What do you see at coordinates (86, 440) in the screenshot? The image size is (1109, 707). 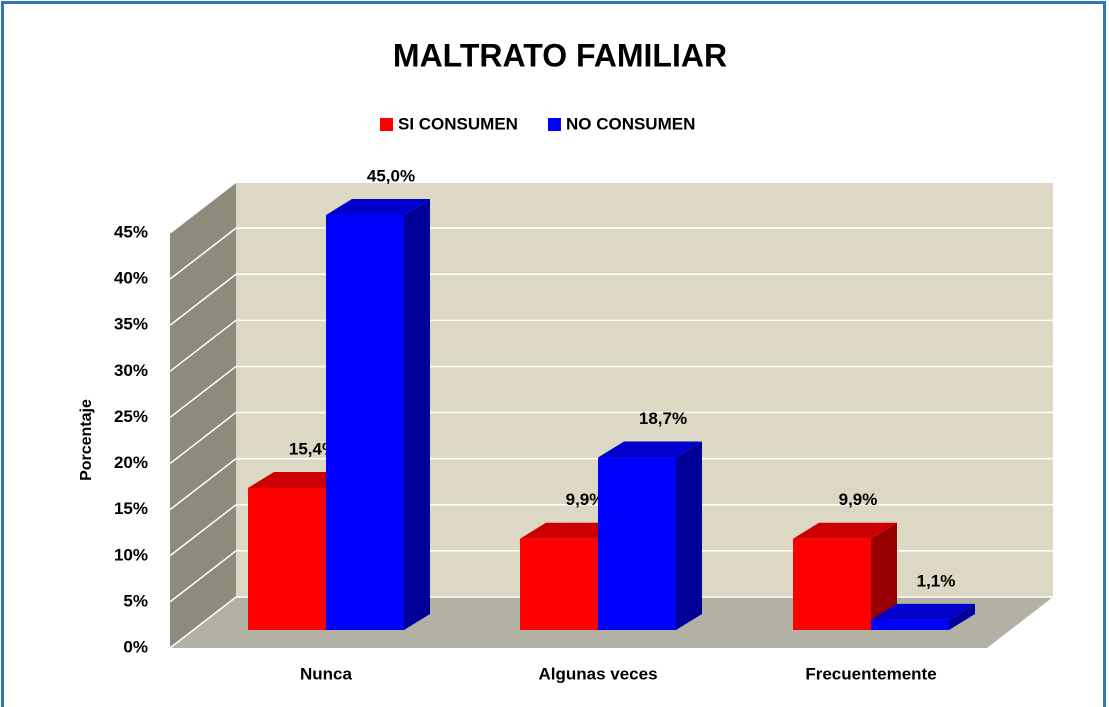 I see `y-axis-label: Porcentaje` at bounding box center [86, 440].